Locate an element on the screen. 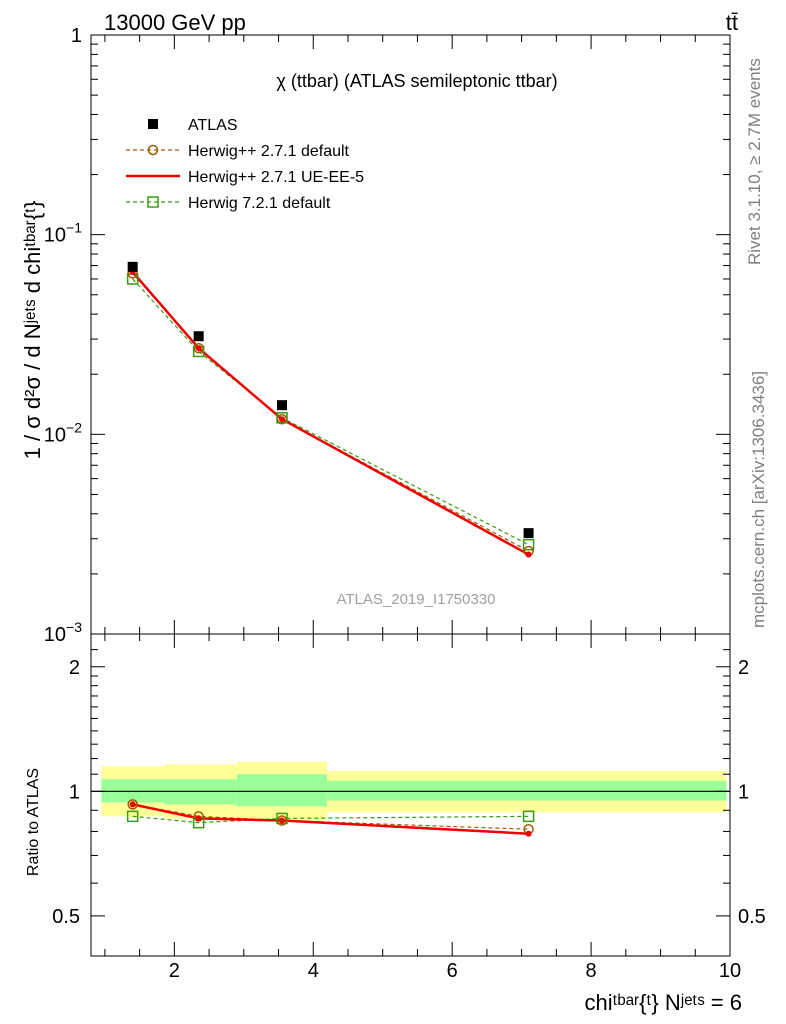 The width and height of the screenshot is (786, 1024). legend-entry-3-marker is located at coordinates (153, 202).